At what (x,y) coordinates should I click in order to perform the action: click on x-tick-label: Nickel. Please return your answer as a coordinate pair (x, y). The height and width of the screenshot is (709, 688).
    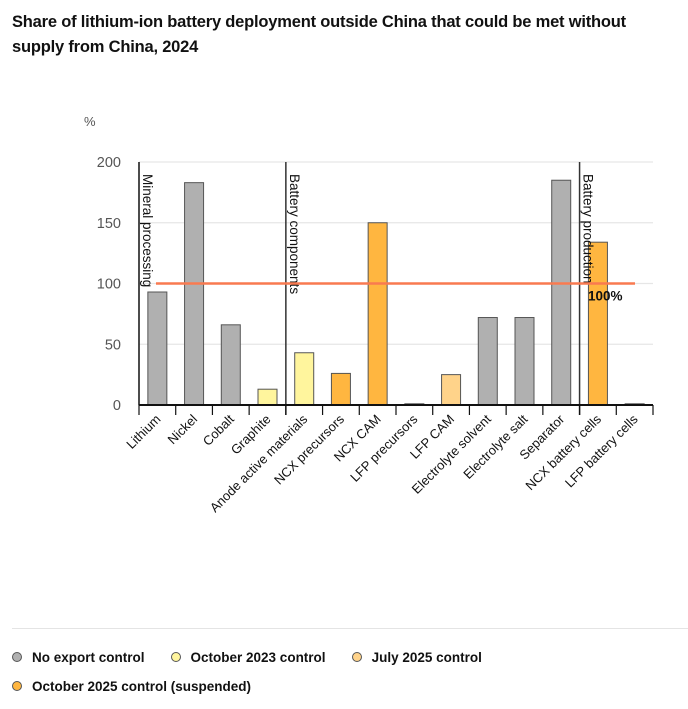
    Looking at the image, I should click on (183, 429).